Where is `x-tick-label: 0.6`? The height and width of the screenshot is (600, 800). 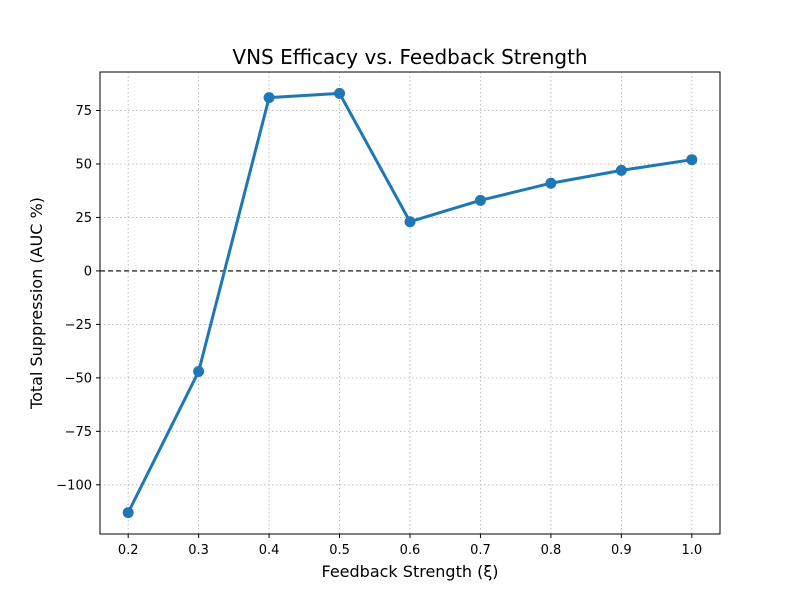 x-tick-label: 0.6 is located at coordinates (410, 550).